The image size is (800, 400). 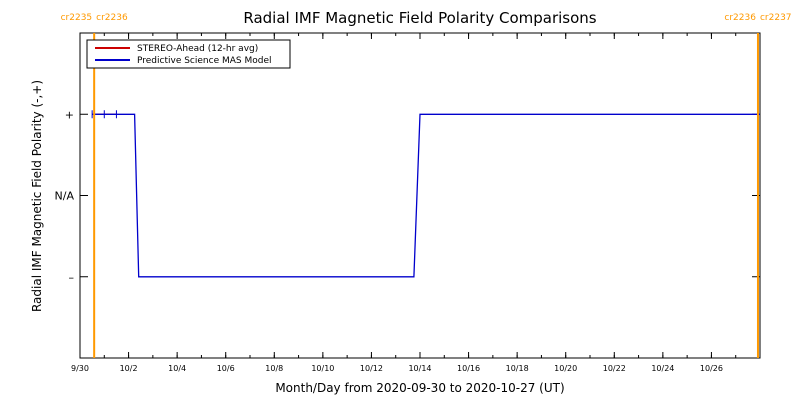 I want to click on carrington-label-left: cr2235, so click(x=77, y=18).